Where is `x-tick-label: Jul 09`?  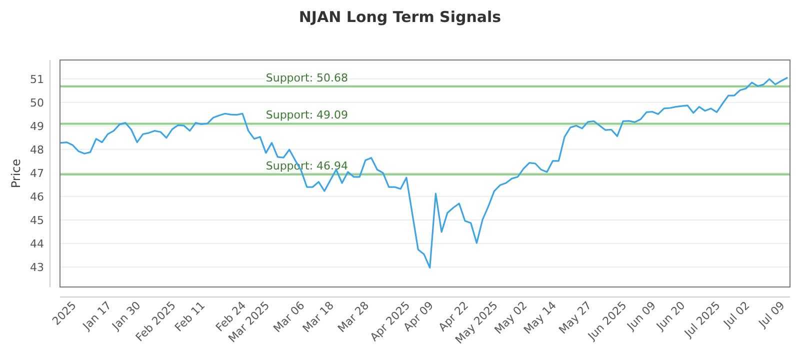 x-tick-label: Jul 09 is located at coordinates (772, 314).